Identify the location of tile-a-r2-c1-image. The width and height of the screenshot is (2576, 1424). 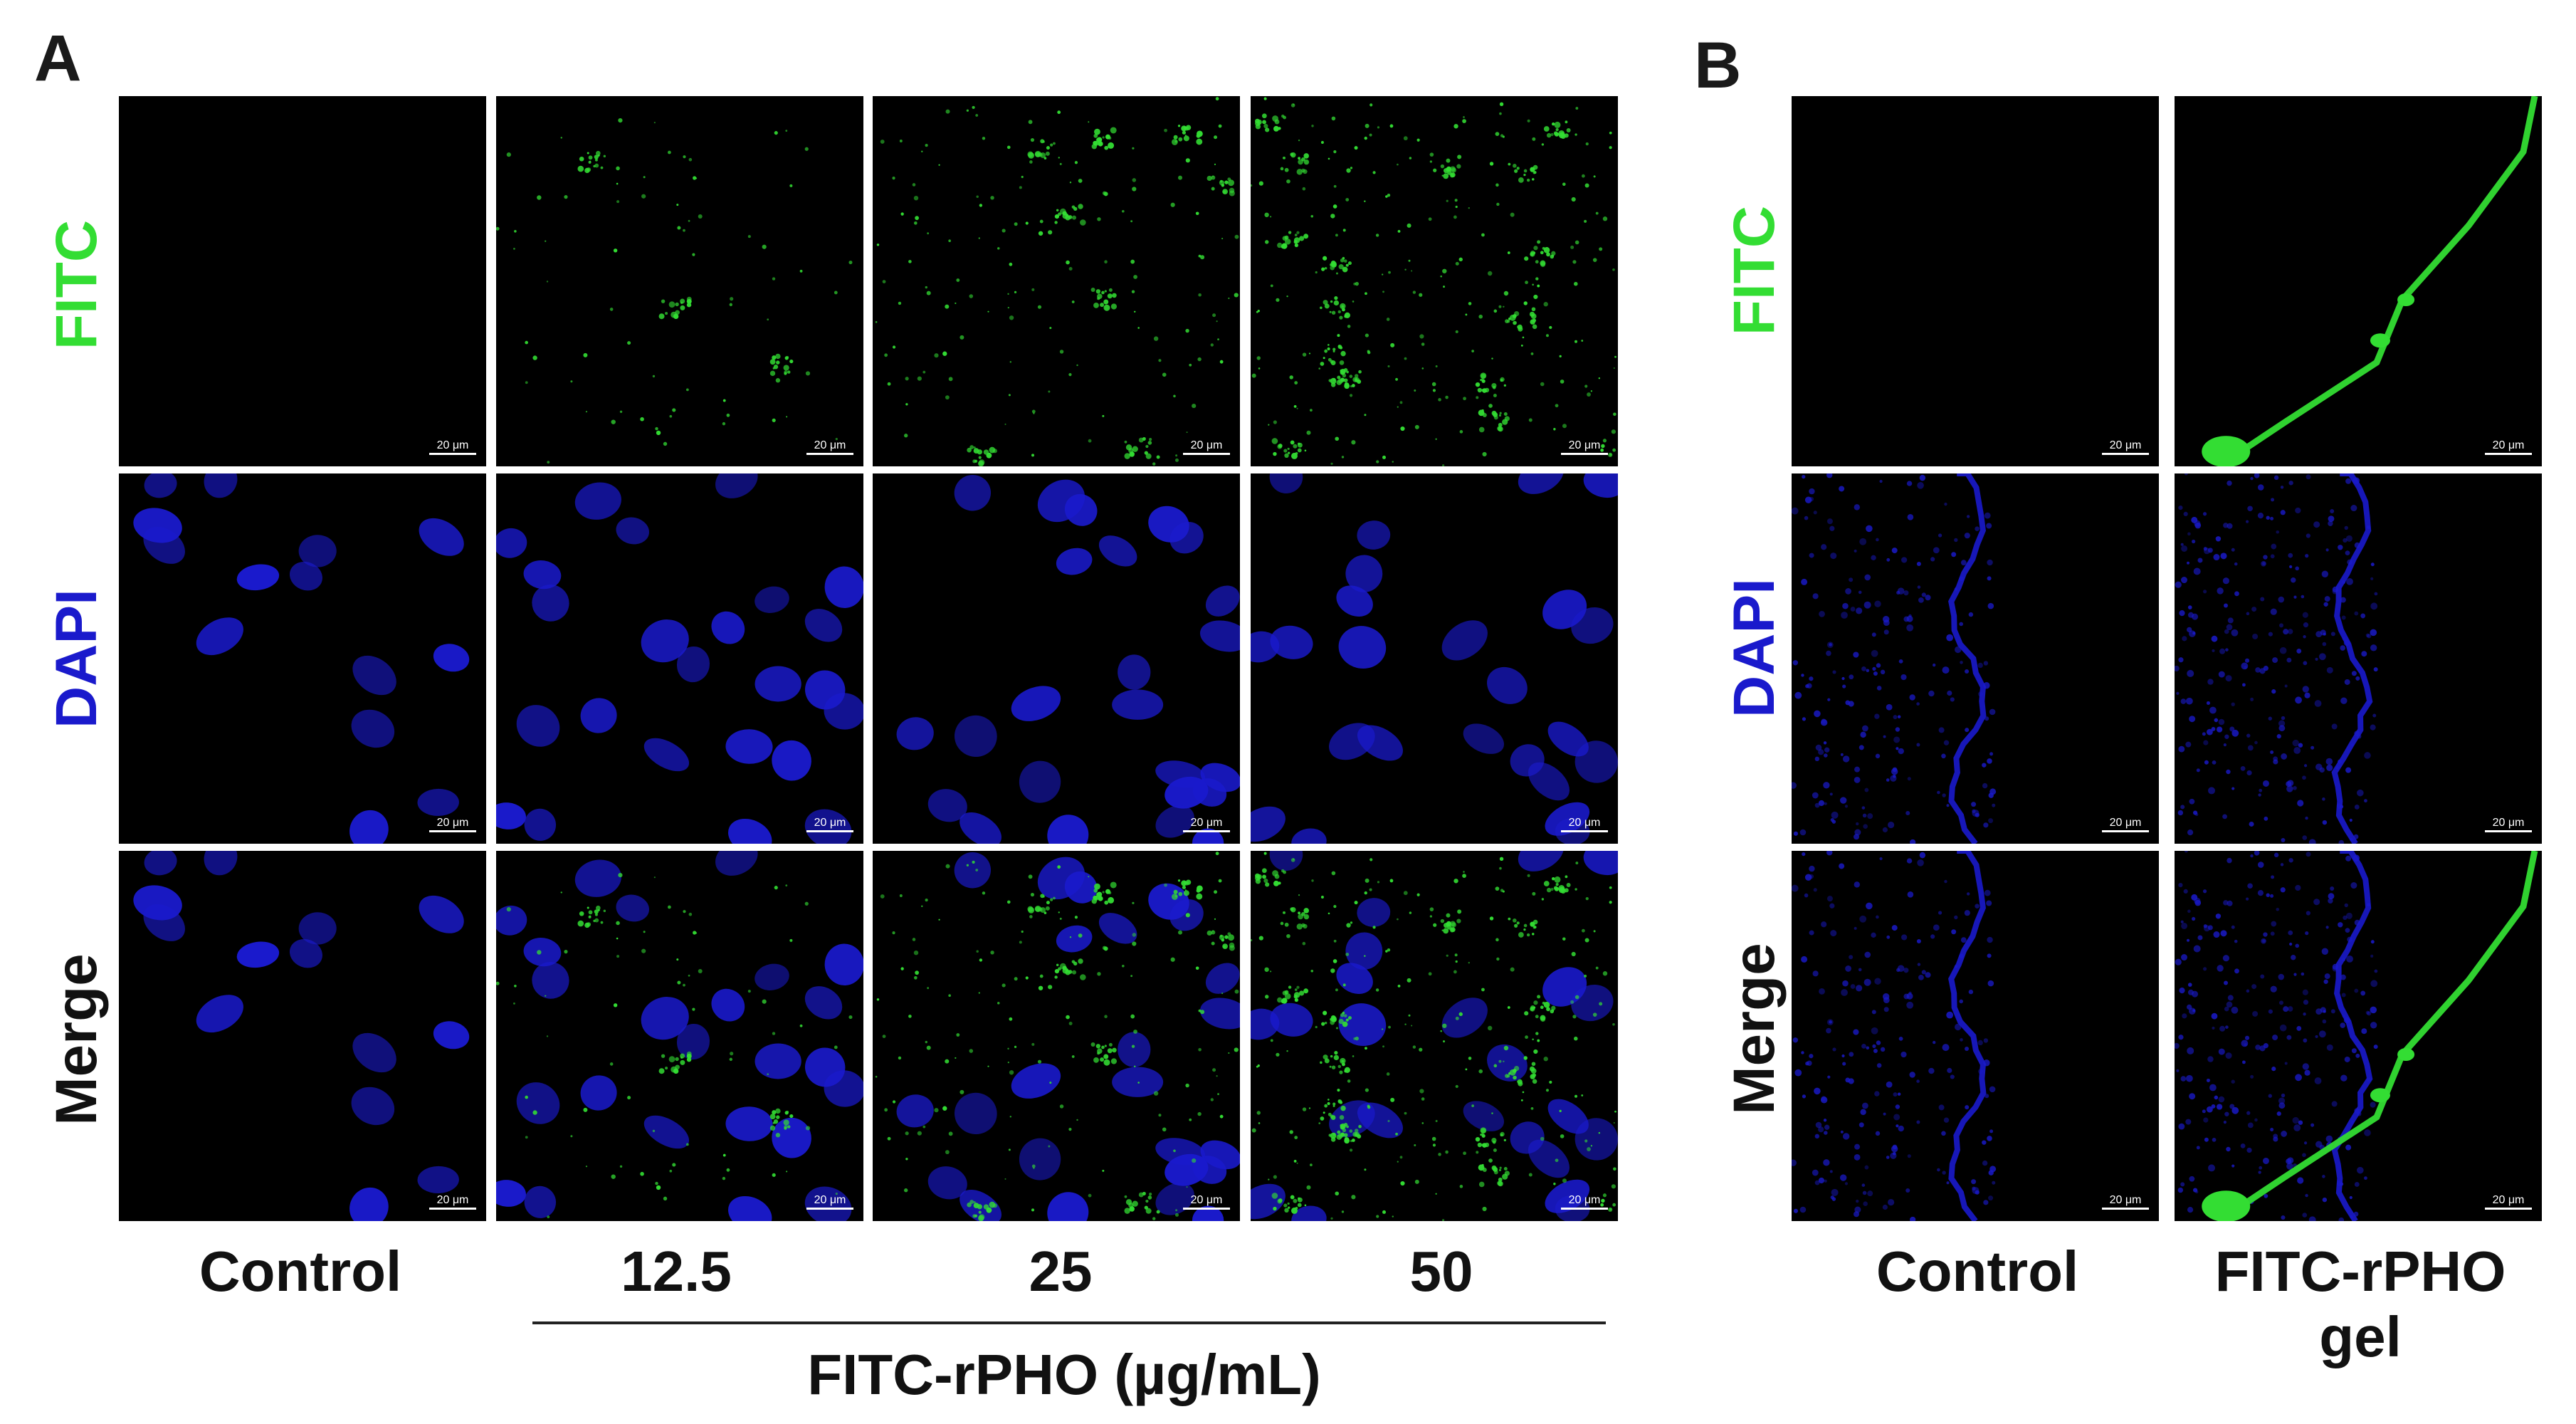
(301, 658).